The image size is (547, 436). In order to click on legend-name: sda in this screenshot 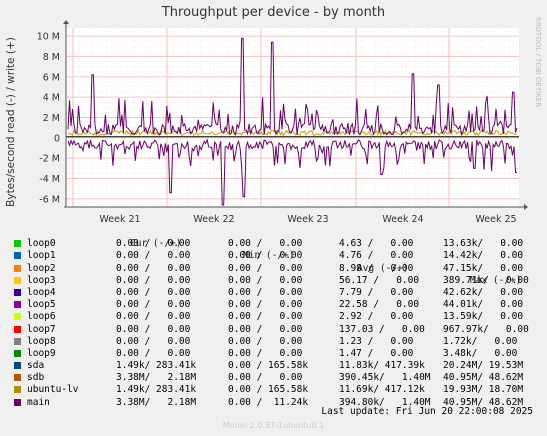, I will do `click(36, 366)`.